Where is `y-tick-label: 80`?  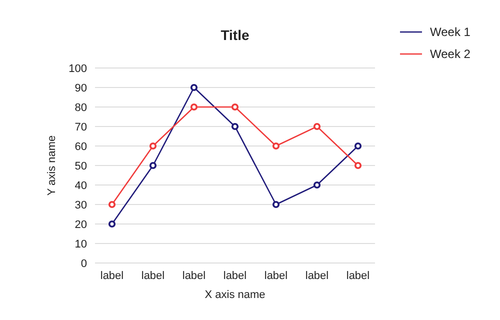 y-tick-label: 80 is located at coordinates (80, 108).